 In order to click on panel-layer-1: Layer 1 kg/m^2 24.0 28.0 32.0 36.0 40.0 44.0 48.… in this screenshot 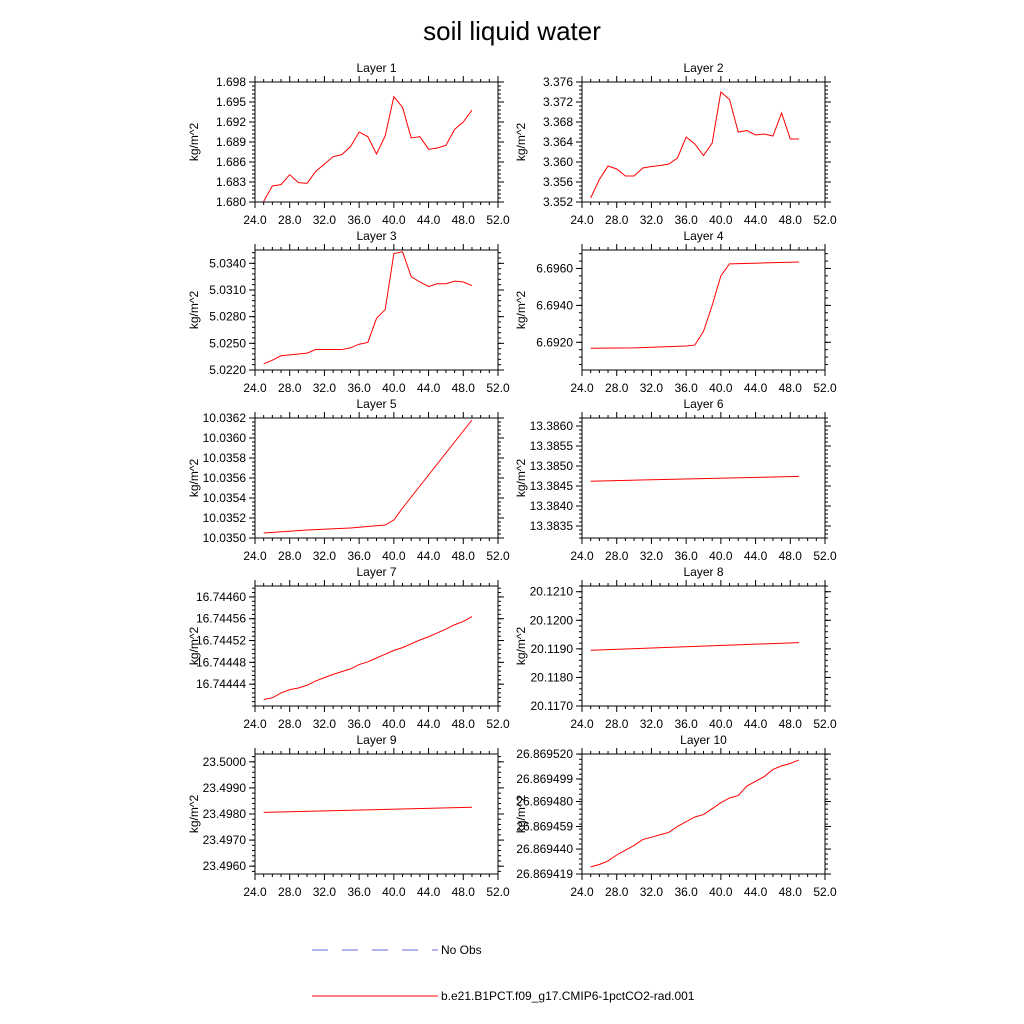, I will do `click(348, 144)`.